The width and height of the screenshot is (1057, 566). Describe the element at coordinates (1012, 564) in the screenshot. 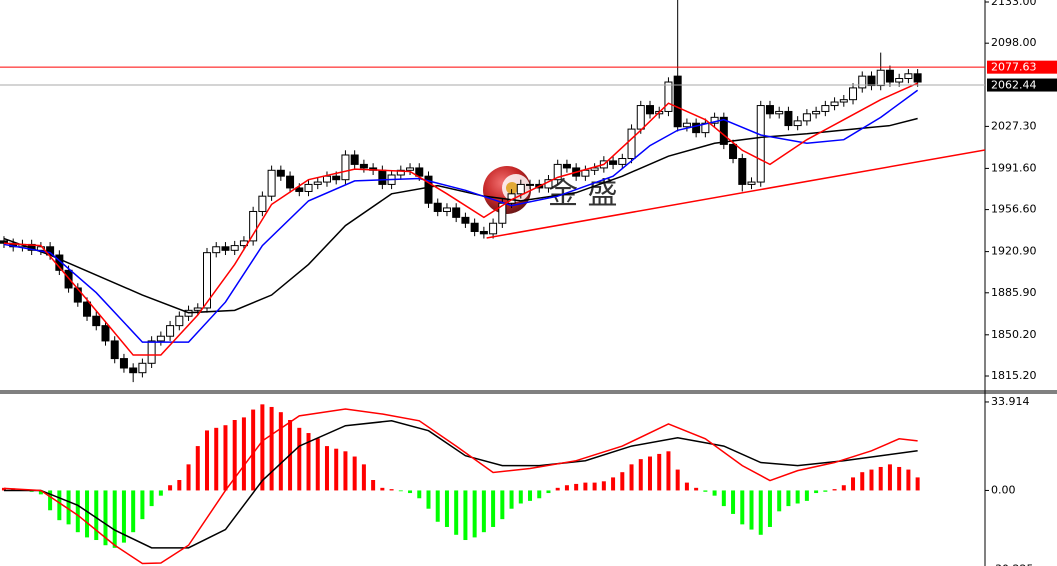

I see `y-tick-label: -30.225` at that location.